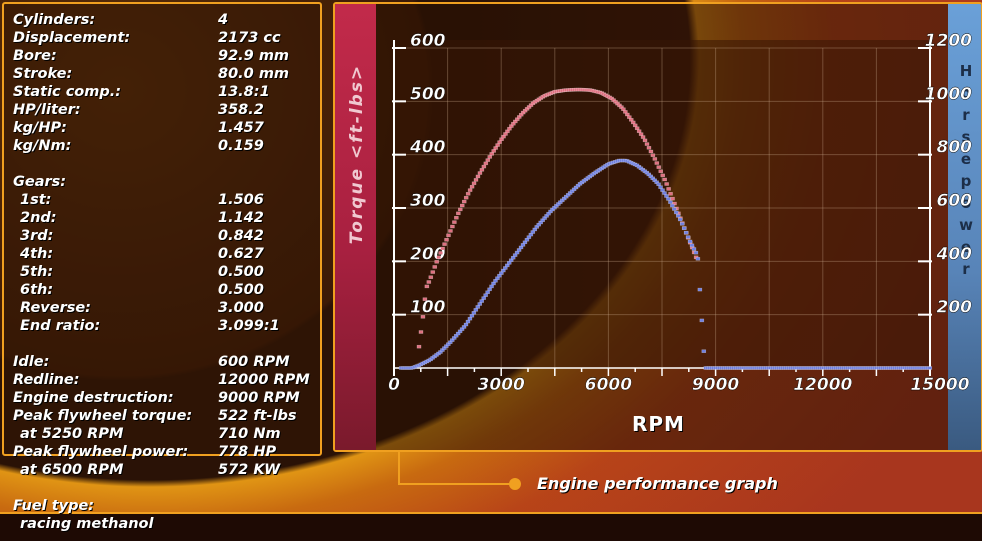  I want to click on horsepower-tick-label: 600, so click(955, 201).